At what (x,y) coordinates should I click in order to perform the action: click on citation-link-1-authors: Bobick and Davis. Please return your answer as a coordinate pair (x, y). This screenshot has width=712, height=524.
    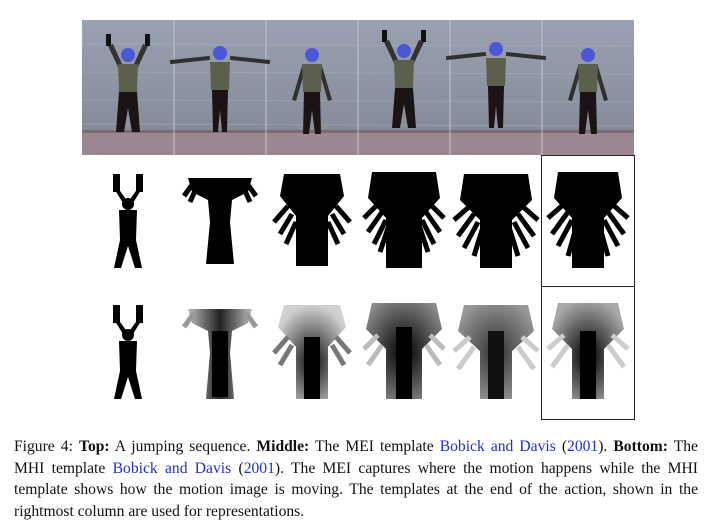
    Looking at the image, I should click on (497, 446).